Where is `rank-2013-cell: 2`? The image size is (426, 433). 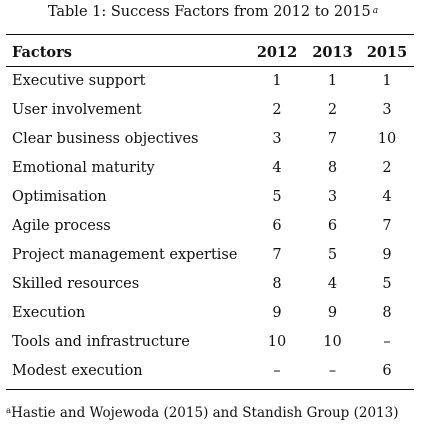 rank-2013-cell: 2 is located at coordinates (332, 110).